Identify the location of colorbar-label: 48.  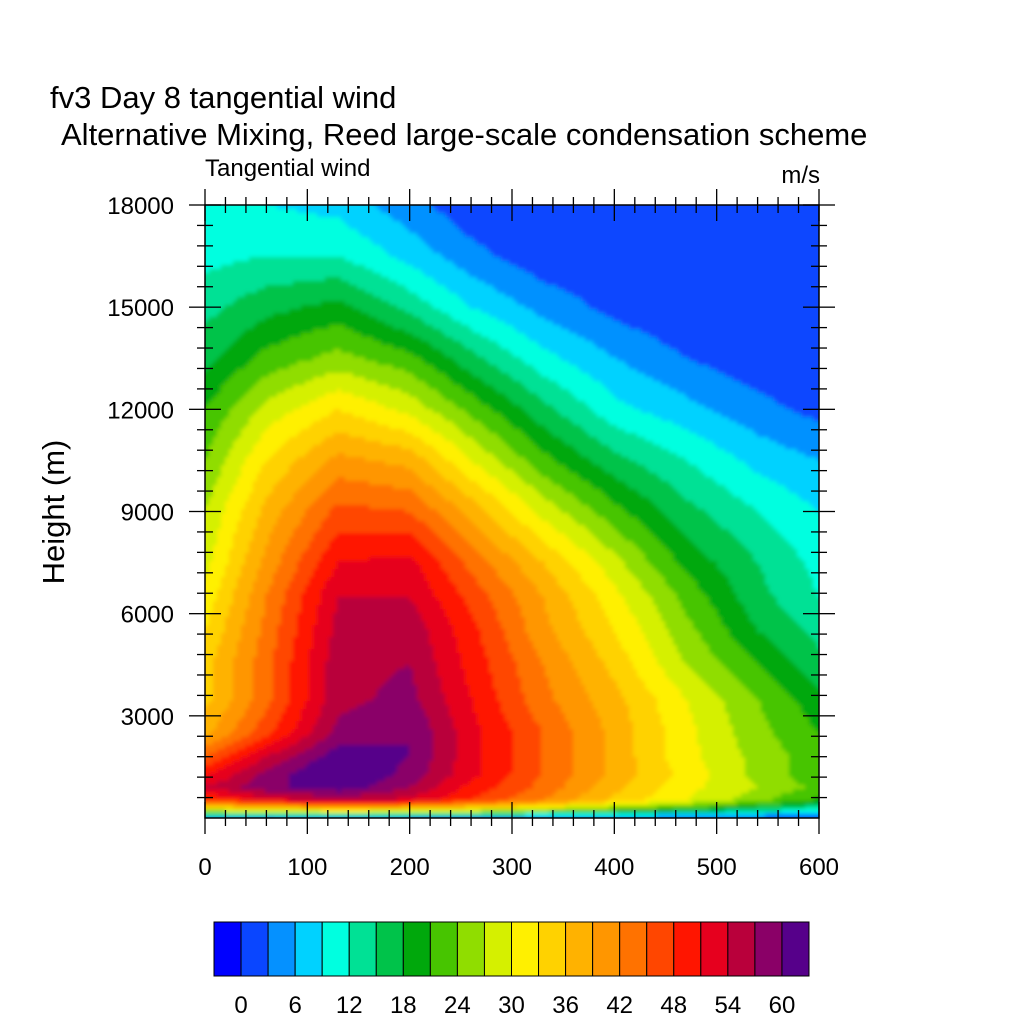
(673, 1005).